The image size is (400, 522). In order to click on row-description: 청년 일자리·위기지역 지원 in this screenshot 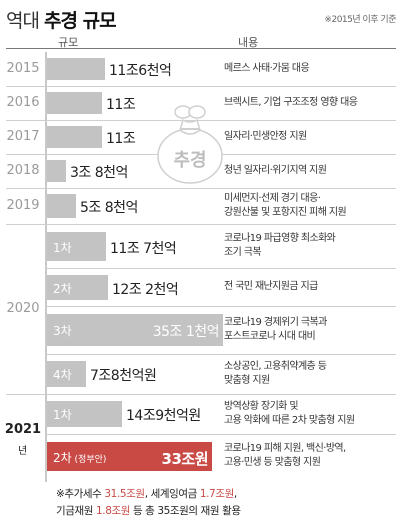, I will do `click(275, 170)`.